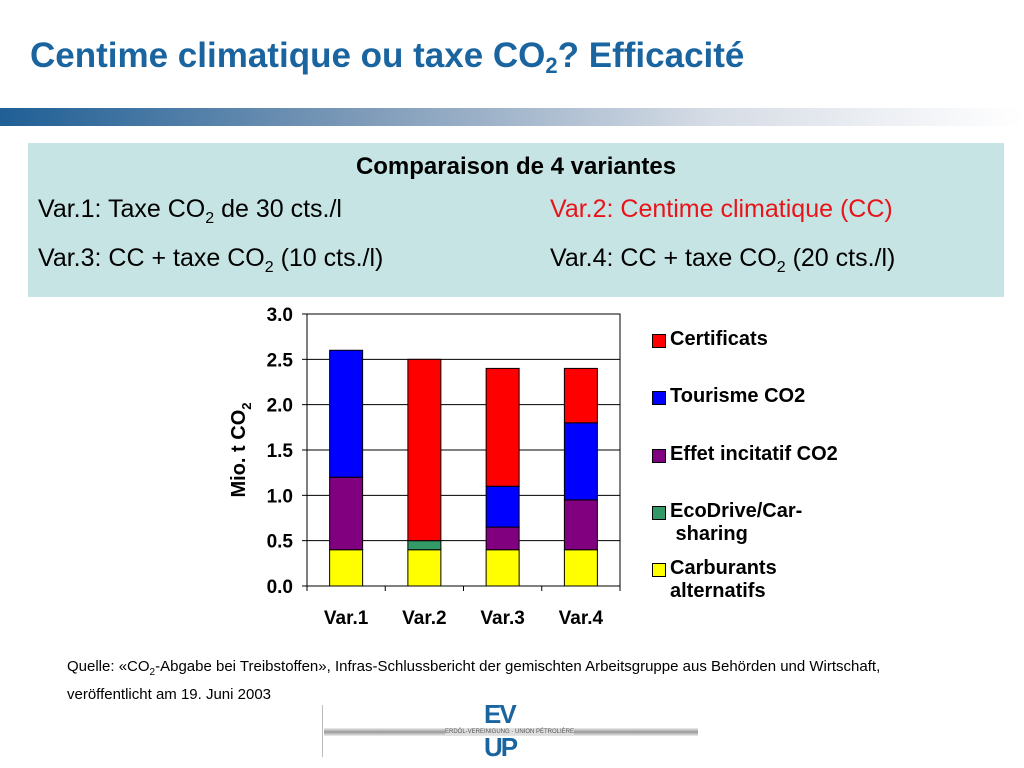  What do you see at coordinates (781, 267) in the screenshot?
I see `v4sub: 2` at bounding box center [781, 267].